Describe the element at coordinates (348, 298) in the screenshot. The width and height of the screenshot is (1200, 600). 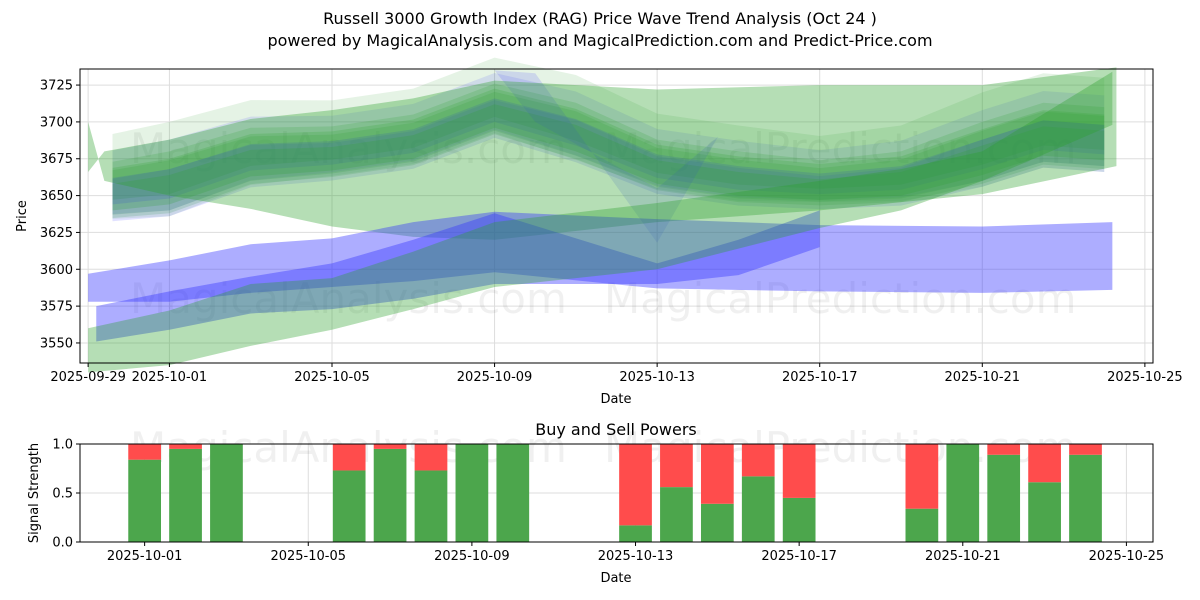
I see `watermark-analysis-mid: MagicalAnalysis.com` at that location.